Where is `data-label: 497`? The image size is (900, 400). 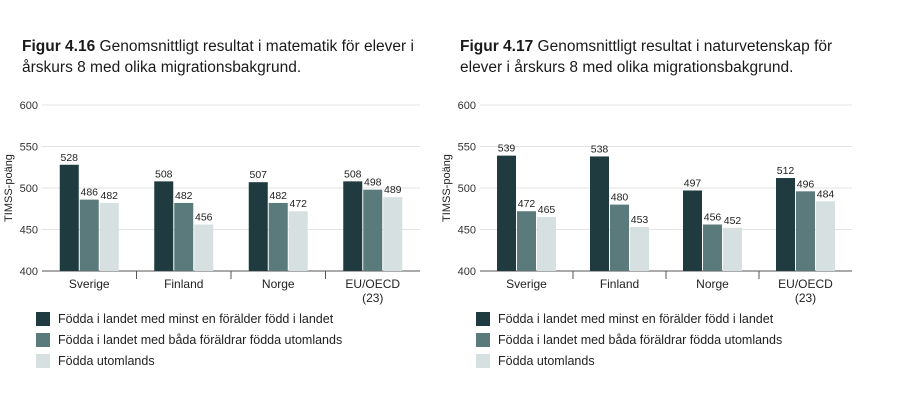 data-label: 497 is located at coordinates (693, 183).